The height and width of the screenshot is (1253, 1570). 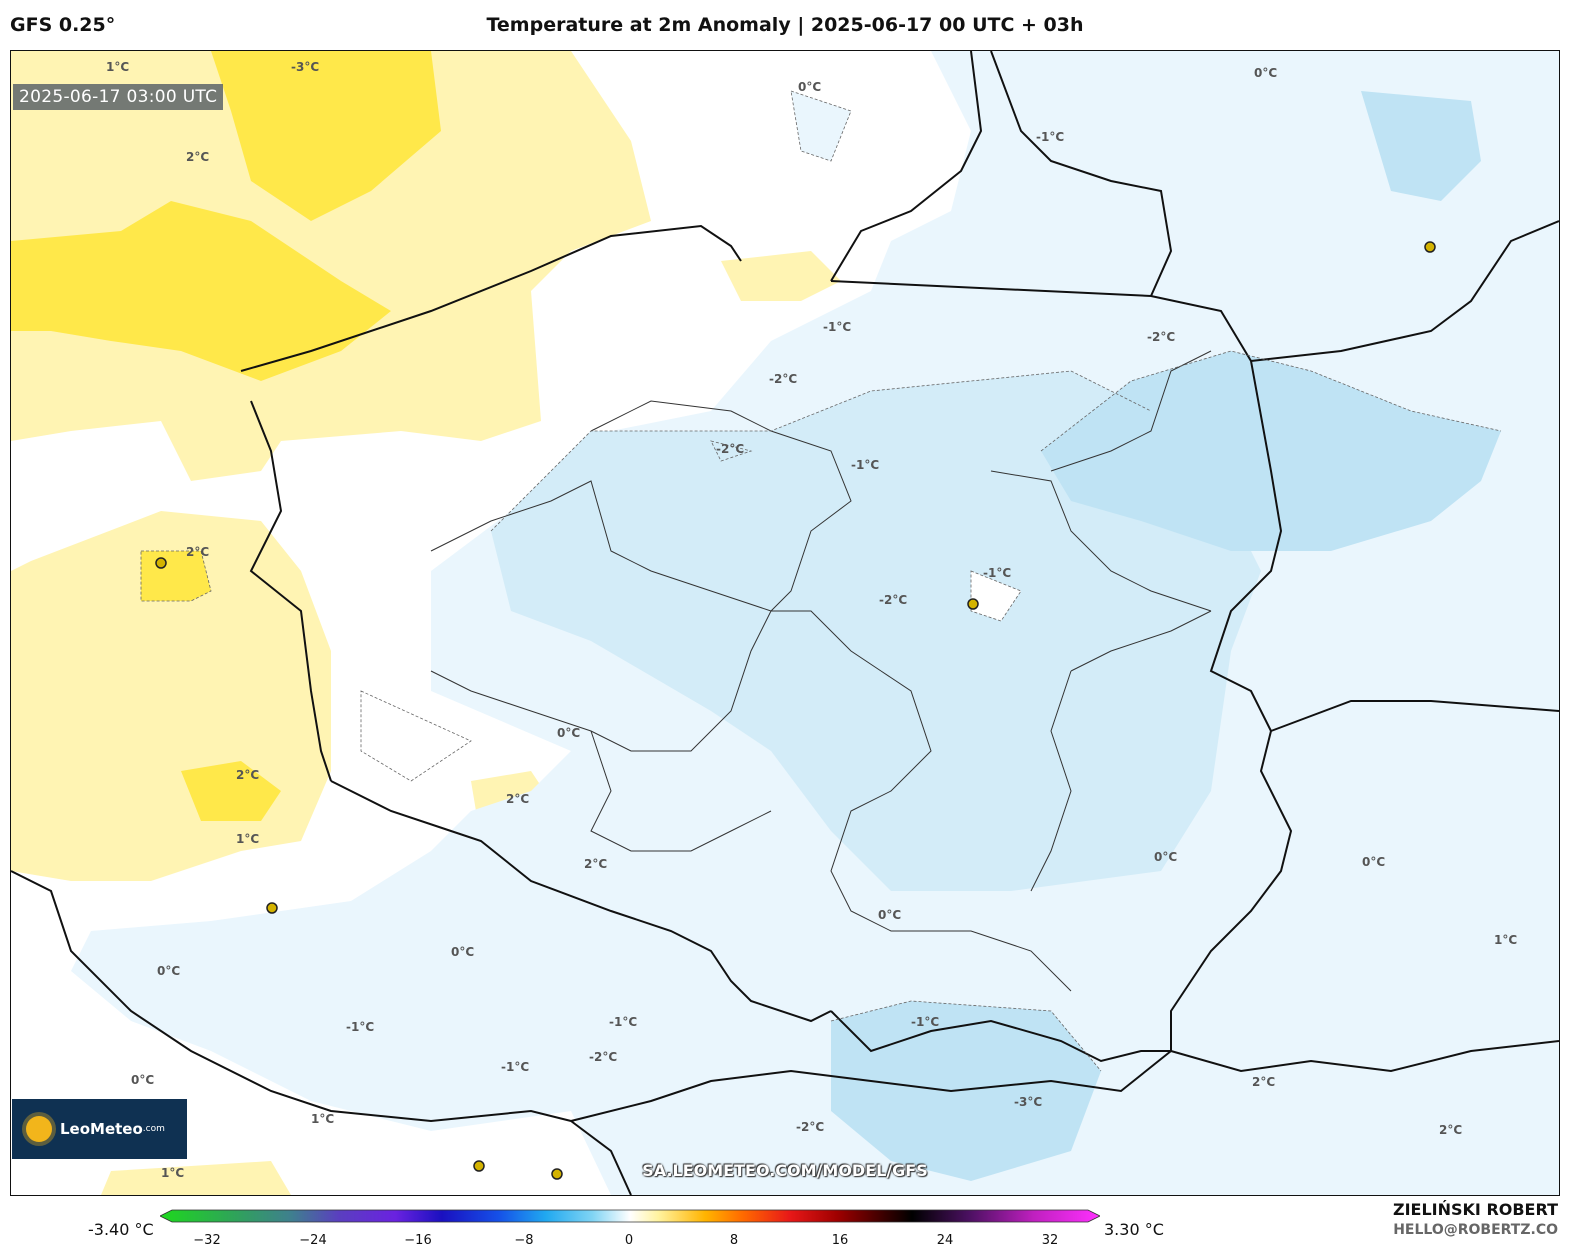 I want to click on source-watermark: SA.LEOMETEO.COM/MODEL/GFS, so click(x=785, y=1170).